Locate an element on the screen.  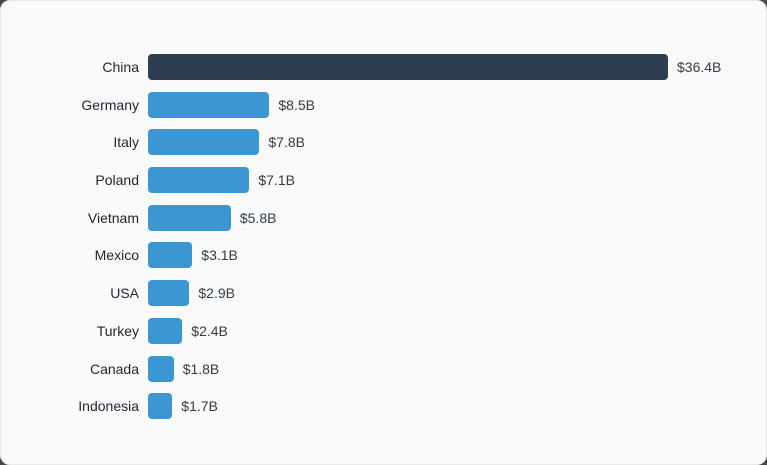
chart-row: Germany $8.5B is located at coordinates (383, 104).